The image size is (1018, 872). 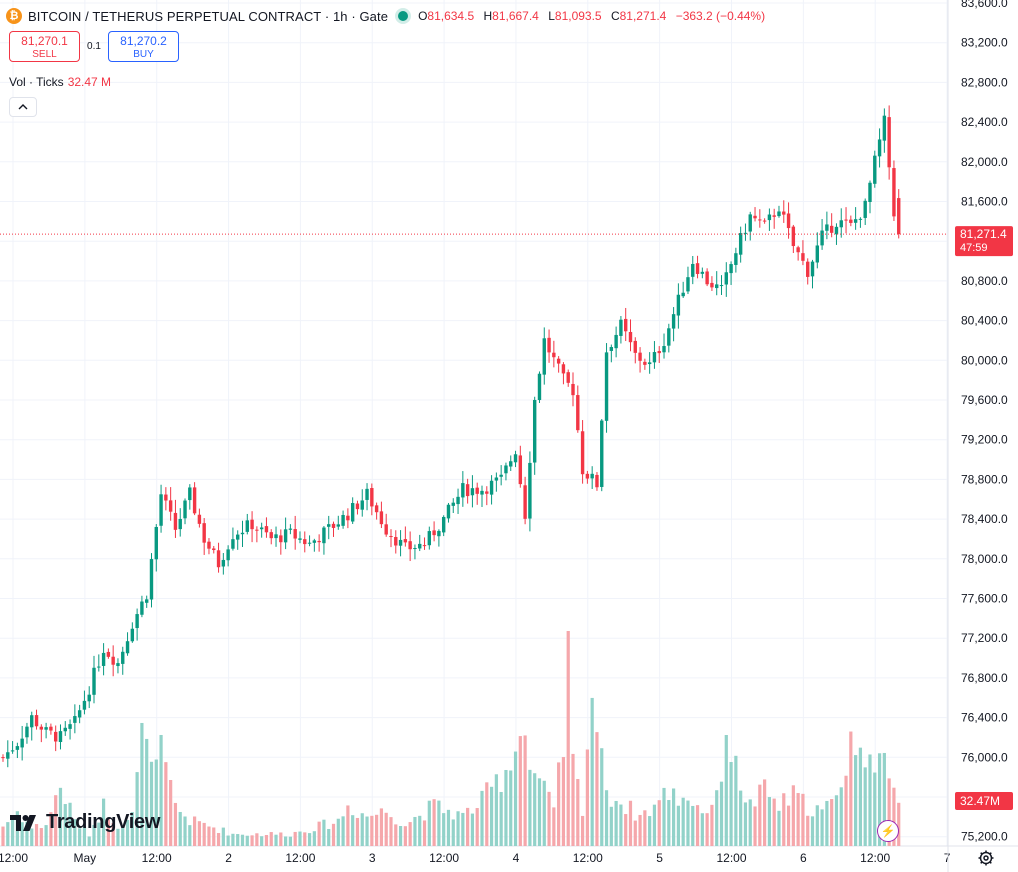 I want to click on time-axis-label: 6, so click(x=803, y=858).